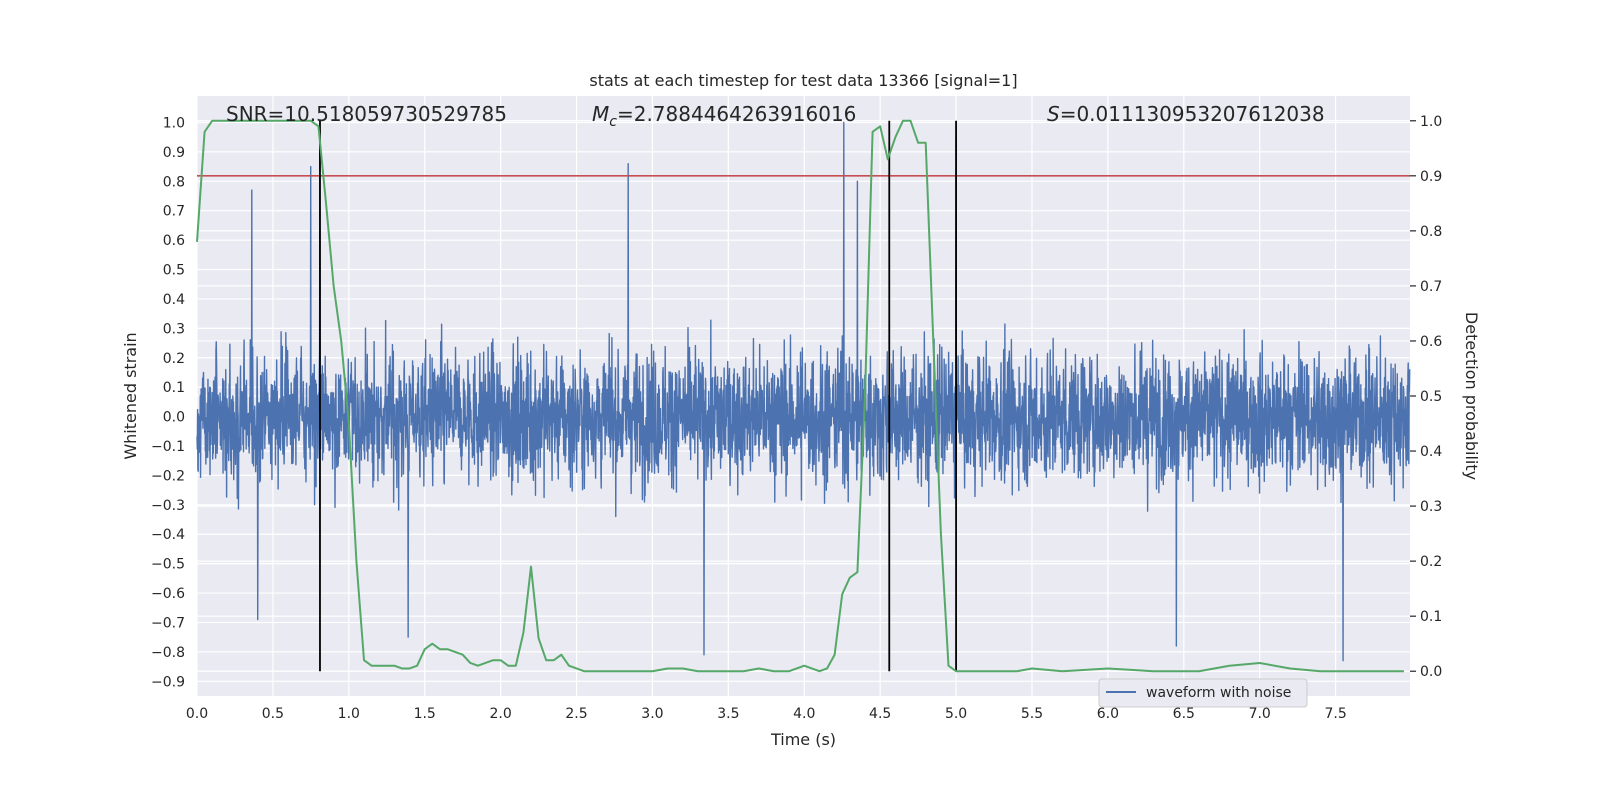 The width and height of the screenshot is (1600, 800). What do you see at coordinates (1431, 342) in the screenshot?
I see `y2-tick-label: 0.6` at bounding box center [1431, 342].